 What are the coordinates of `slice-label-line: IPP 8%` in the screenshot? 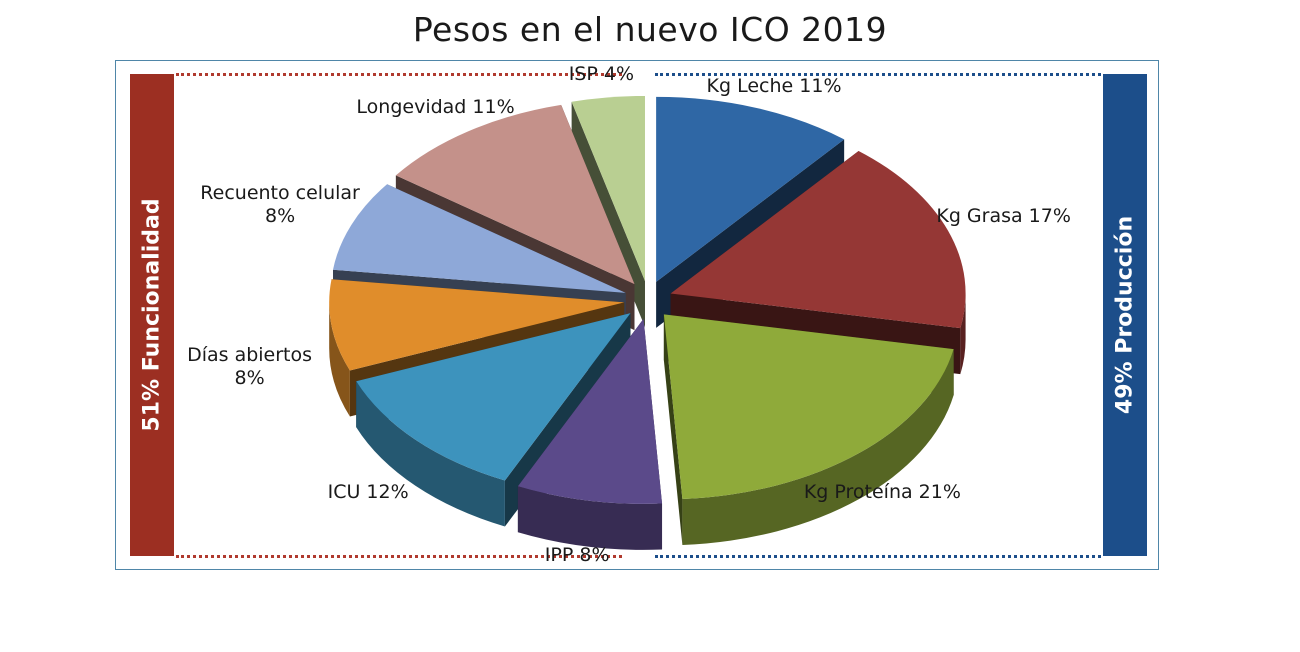 It's located at (577, 555).